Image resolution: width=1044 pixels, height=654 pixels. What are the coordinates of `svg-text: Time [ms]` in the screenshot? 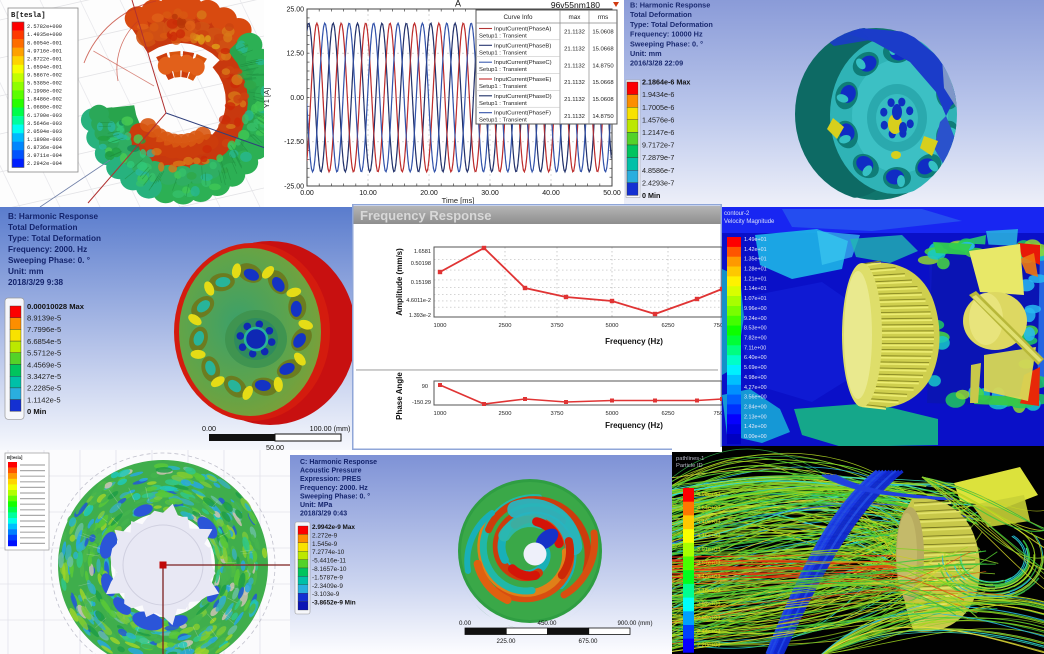 It's located at (458, 200).